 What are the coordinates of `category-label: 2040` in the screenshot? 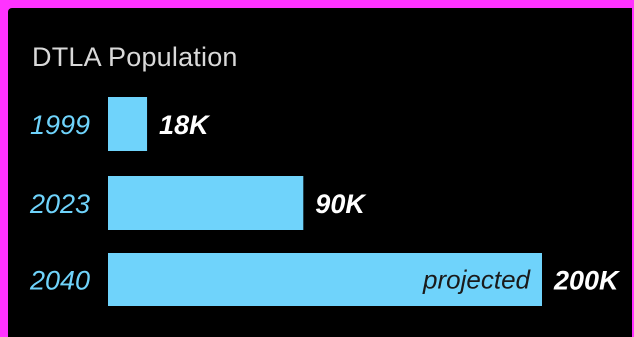 It's located at (59, 281).